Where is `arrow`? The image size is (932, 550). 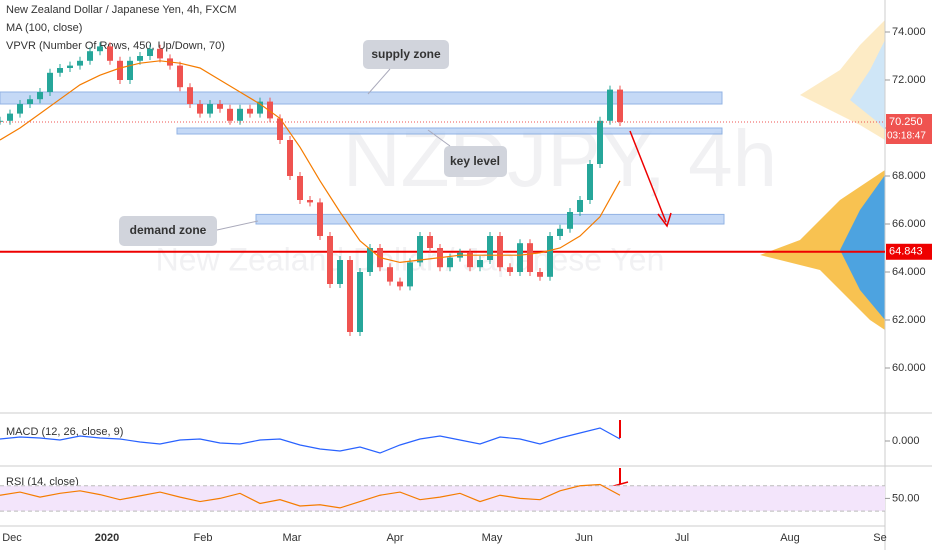
arrow is located at coordinates (648, 176).